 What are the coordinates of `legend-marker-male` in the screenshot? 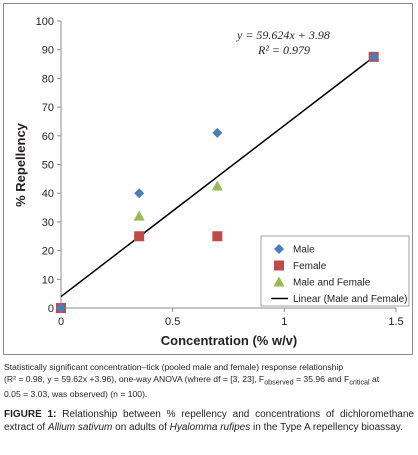 It's located at (279, 249).